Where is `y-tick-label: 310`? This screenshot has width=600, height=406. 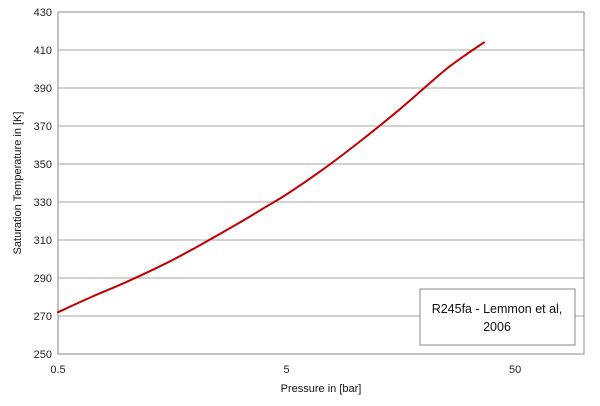
y-tick-label: 310 is located at coordinates (43, 241).